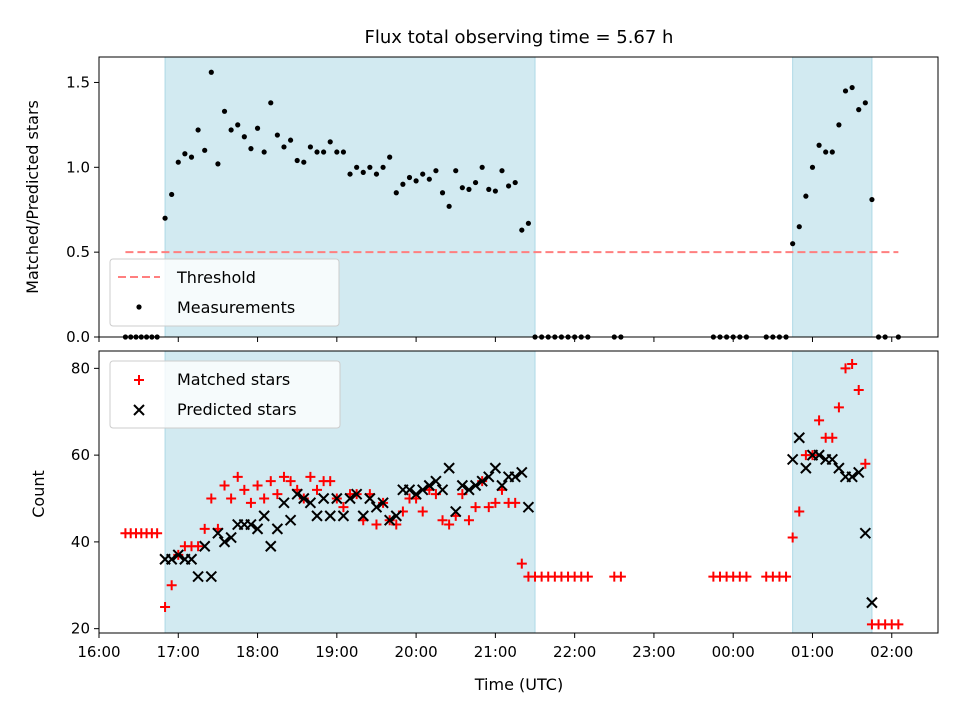 This screenshot has width=960, height=720. What do you see at coordinates (98, 652) in the screenshot?
I see `x-tick-label: 16:00` at bounding box center [98, 652].